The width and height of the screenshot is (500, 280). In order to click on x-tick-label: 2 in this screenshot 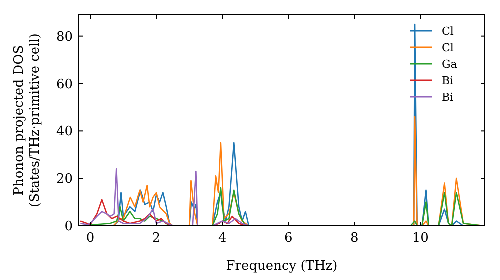, I will do `click(156, 238)`.